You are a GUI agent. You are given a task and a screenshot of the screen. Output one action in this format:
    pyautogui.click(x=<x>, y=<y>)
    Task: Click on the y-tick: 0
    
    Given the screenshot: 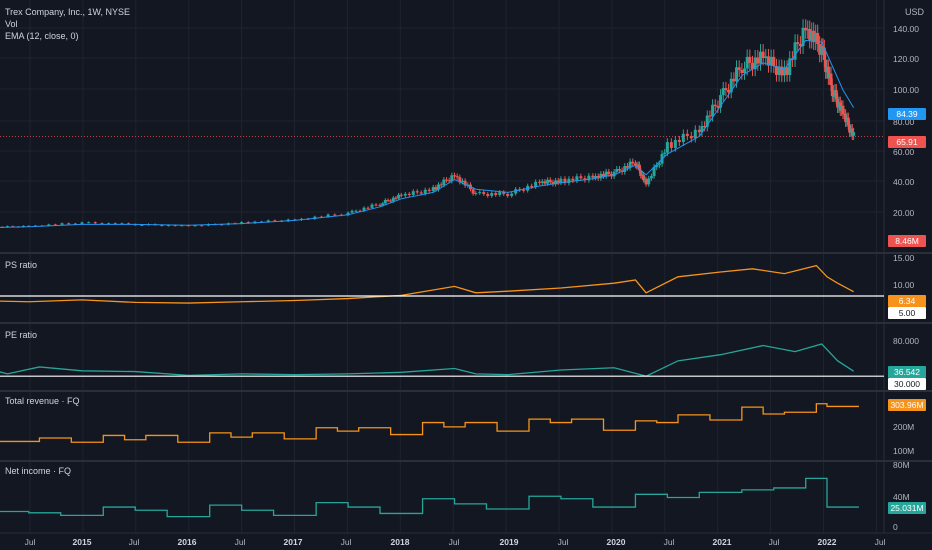 What is the action you would take?
    pyautogui.click(x=895, y=527)
    